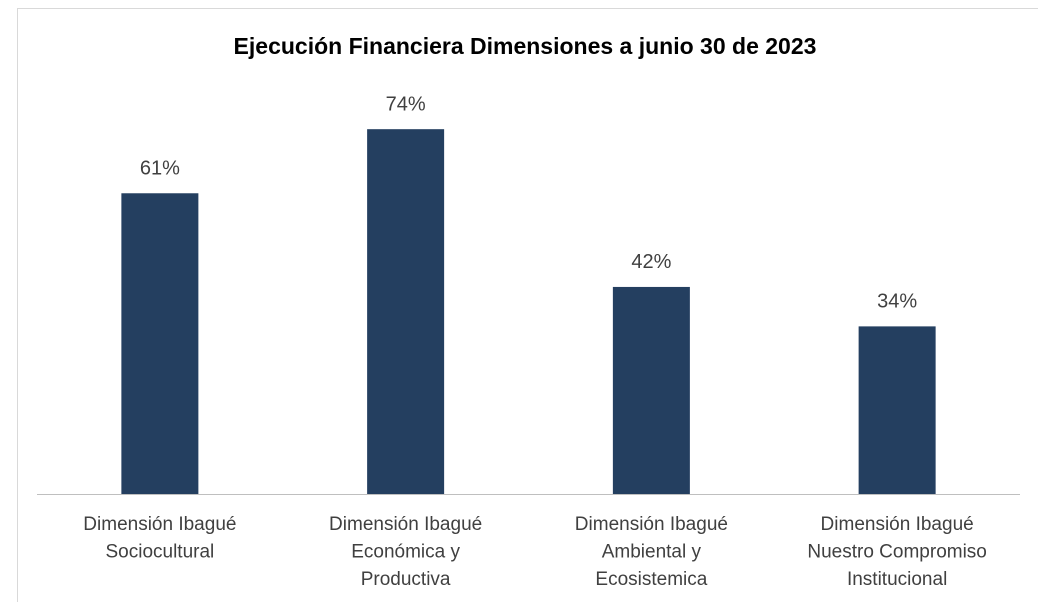 The image size is (1038, 602). I want to click on data-label: 42%, so click(651, 262).